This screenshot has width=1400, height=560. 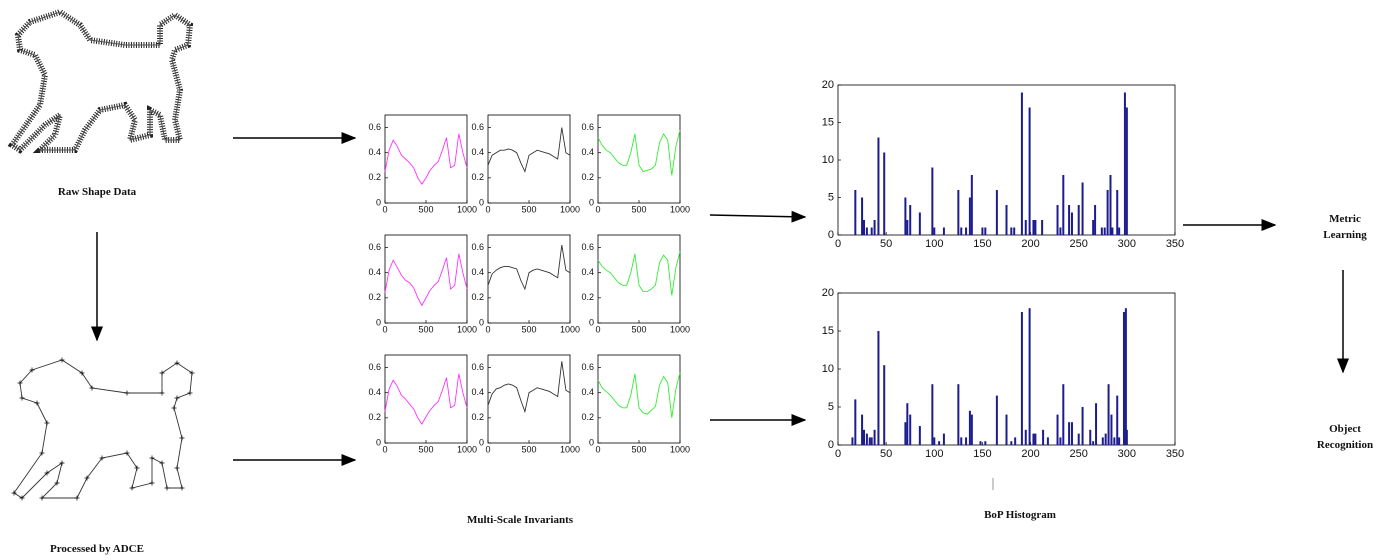 What do you see at coordinates (1079, 454) in the screenshot?
I see `x-tick-label: 250` at bounding box center [1079, 454].